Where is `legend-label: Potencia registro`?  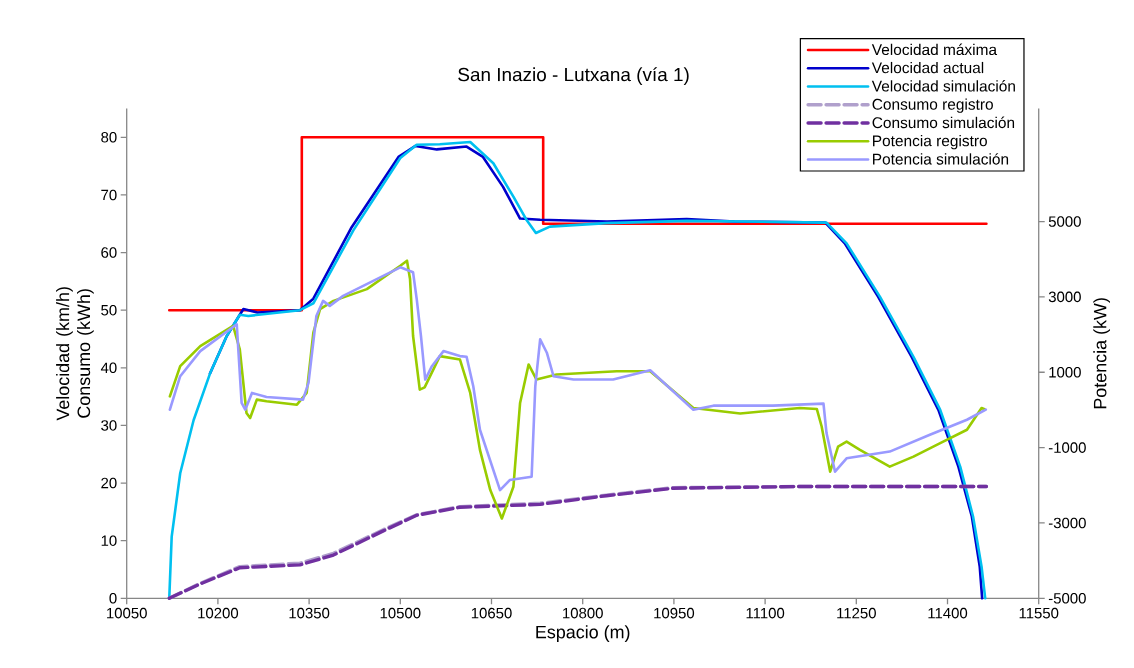 legend-label: Potencia registro is located at coordinates (930, 142).